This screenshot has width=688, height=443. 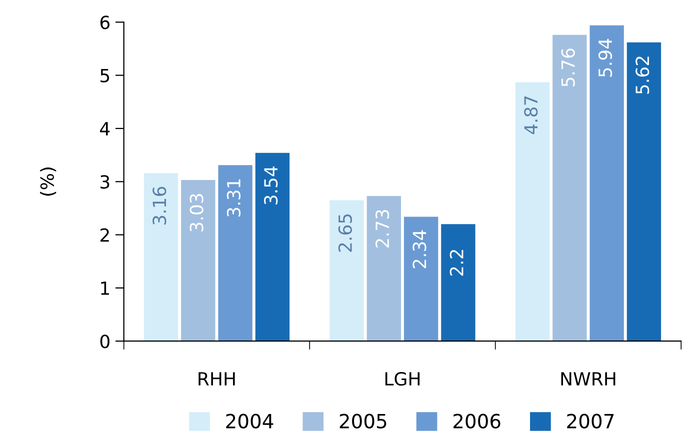 What do you see at coordinates (457, 263) in the screenshot?
I see `data-label: 2.2` at bounding box center [457, 263].